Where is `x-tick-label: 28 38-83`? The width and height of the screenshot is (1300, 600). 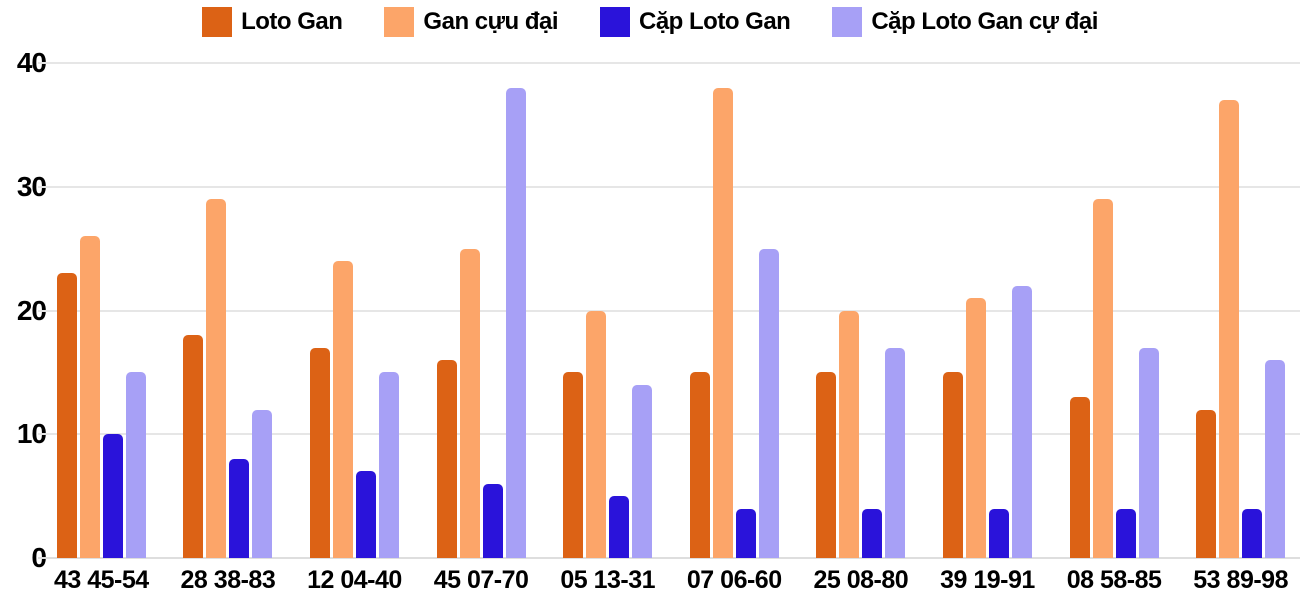
x-tick-label: 28 38-83 is located at coordinates (228, 580).